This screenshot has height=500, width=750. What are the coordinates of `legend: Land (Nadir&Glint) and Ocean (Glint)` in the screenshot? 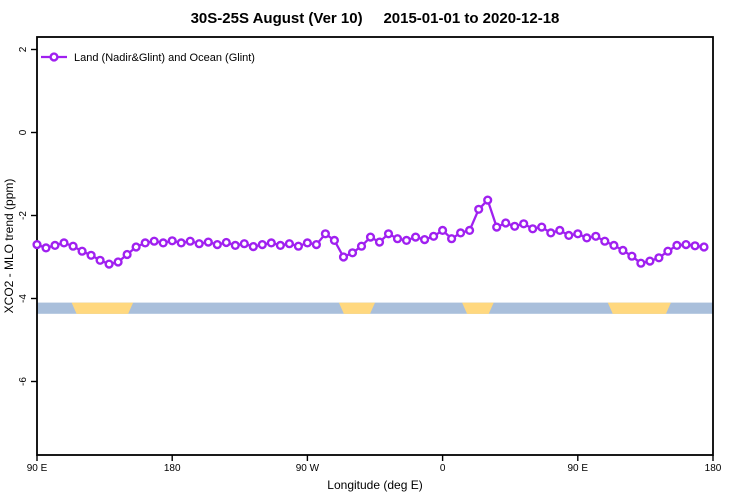 It's located at (148, 58).